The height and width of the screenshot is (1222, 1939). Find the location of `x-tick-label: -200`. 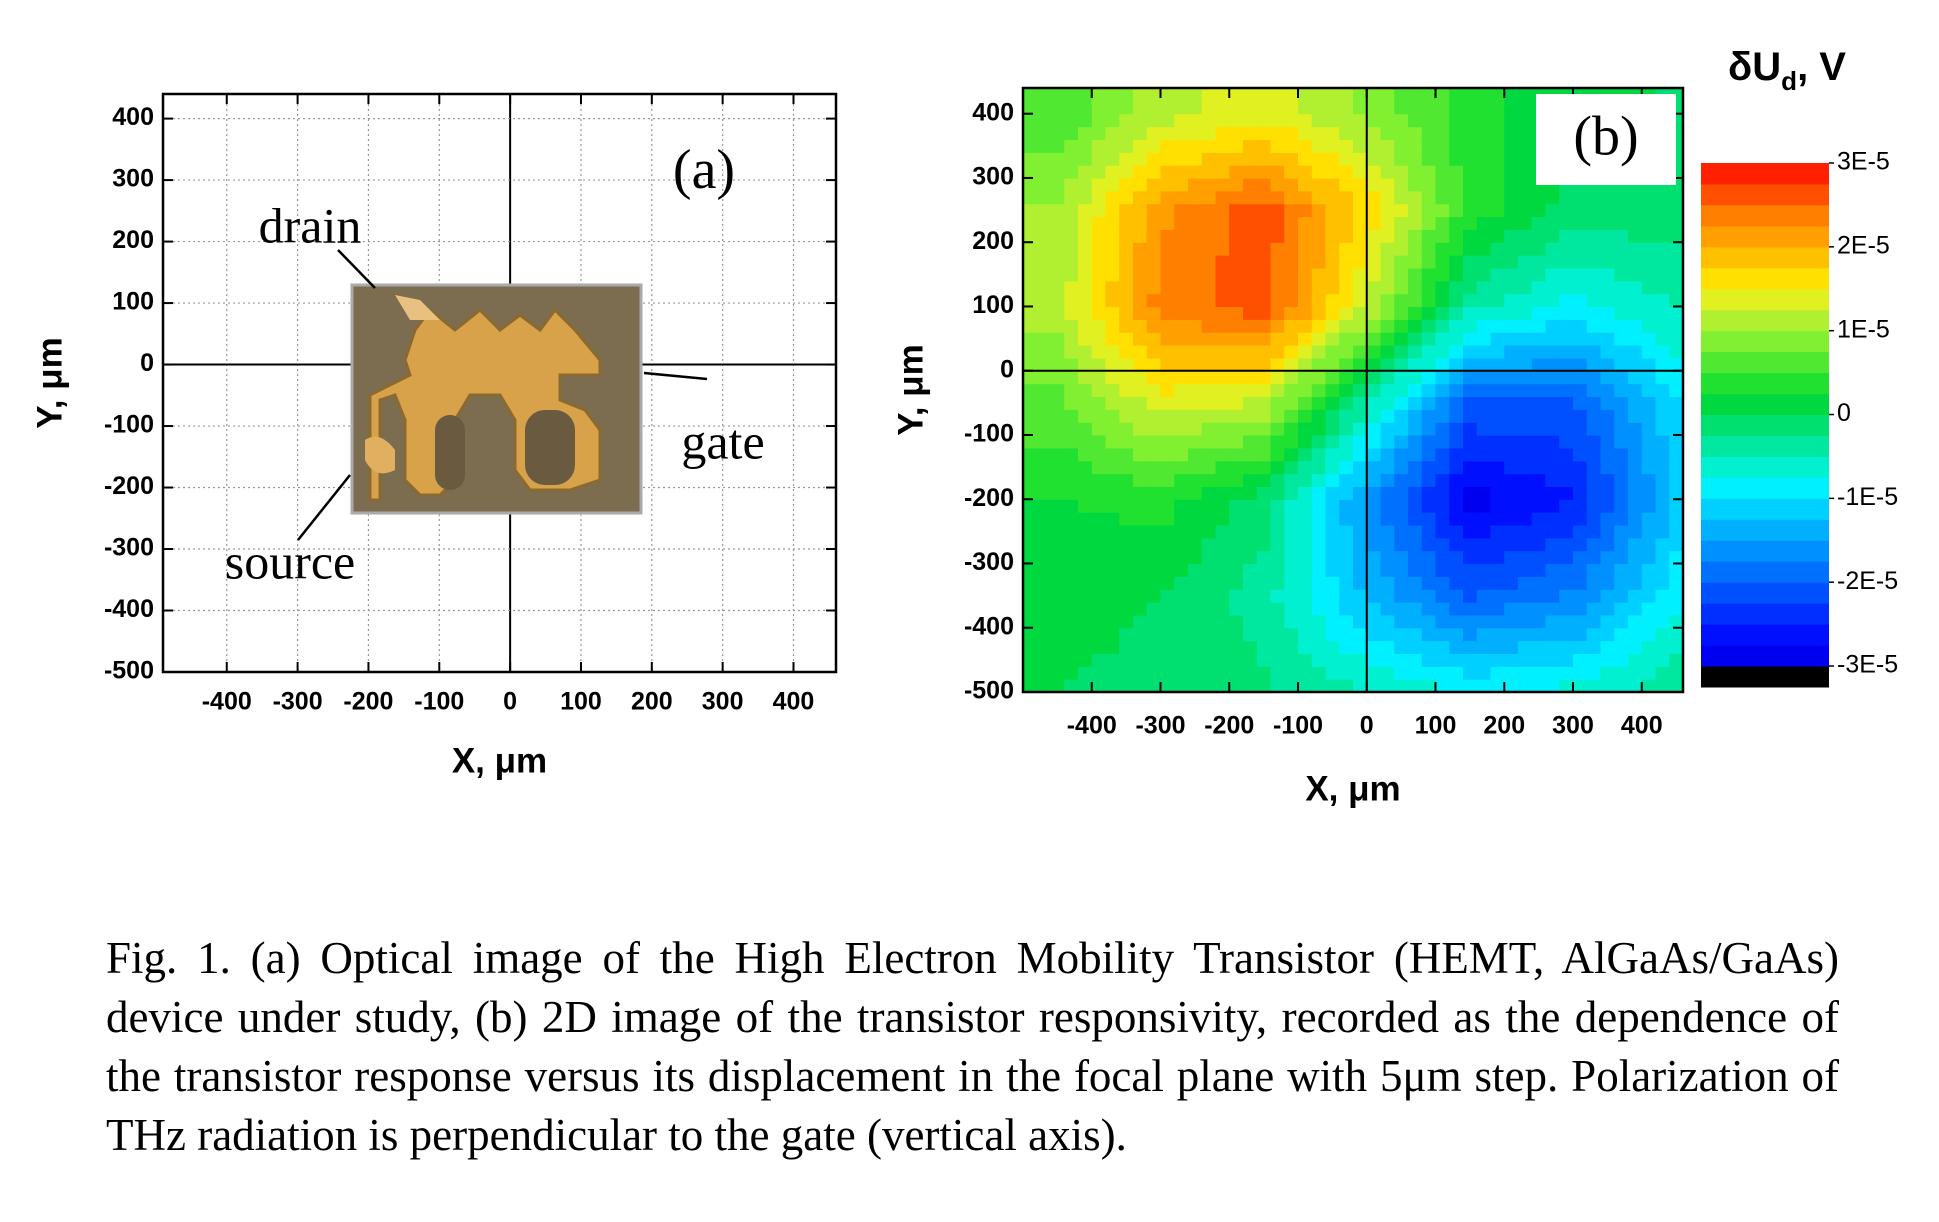

x-tick-label: -200 is located at coordinates (1229, 726).